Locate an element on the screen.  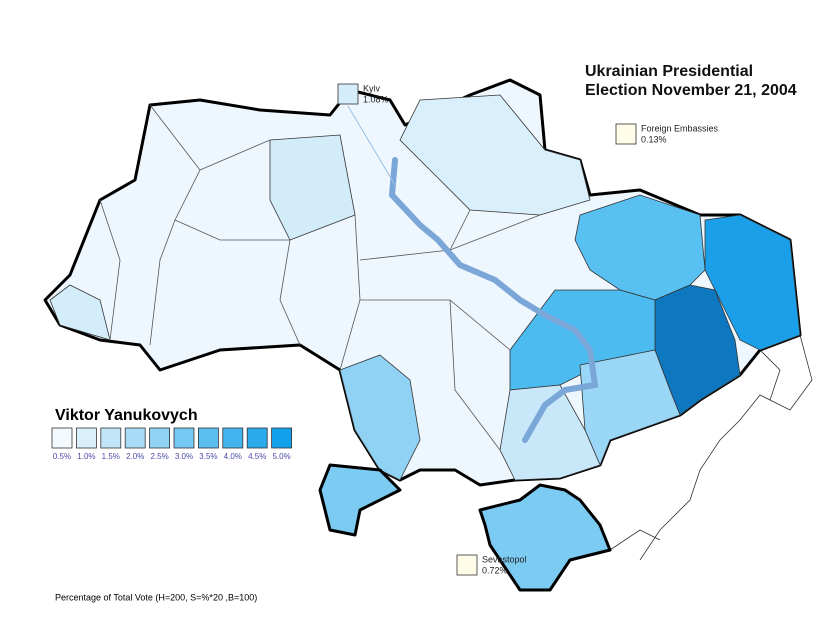
legend: 0.5% 1.0% 1.5% 2.0% 2.5% 3.0% 3.5% 4.0% 4.5% 5.0% is located at coordinates (172, 444).